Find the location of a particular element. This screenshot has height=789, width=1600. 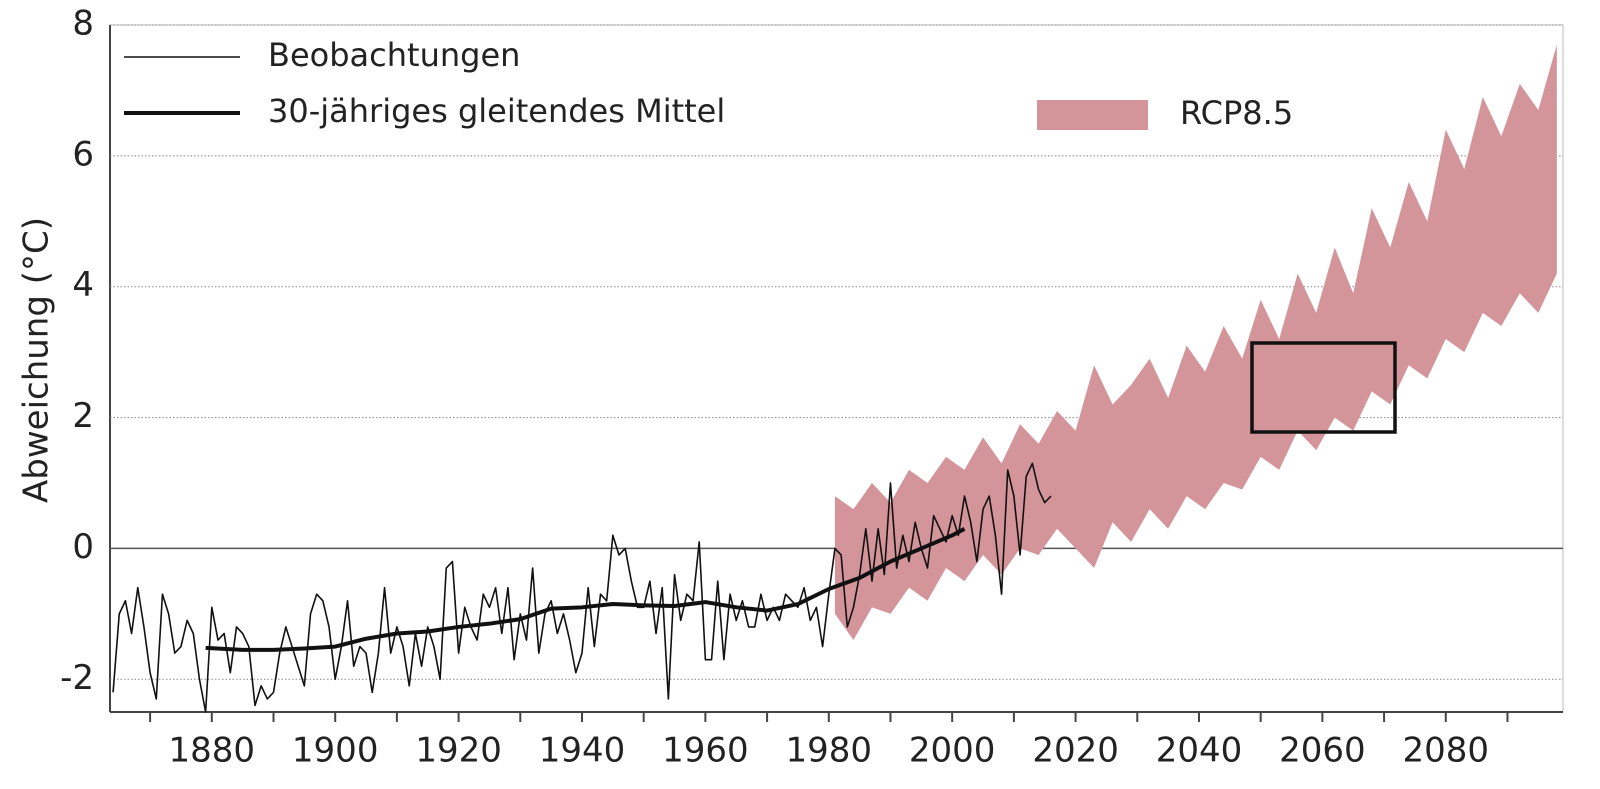

y-axis-label: Abweichung (°C) is located at coordinates (37, 360).